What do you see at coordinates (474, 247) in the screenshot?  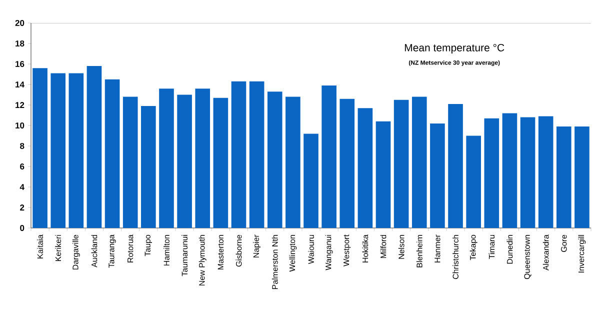 I see `x-tick-label: Tekapo` at bounding box center [474, 247].